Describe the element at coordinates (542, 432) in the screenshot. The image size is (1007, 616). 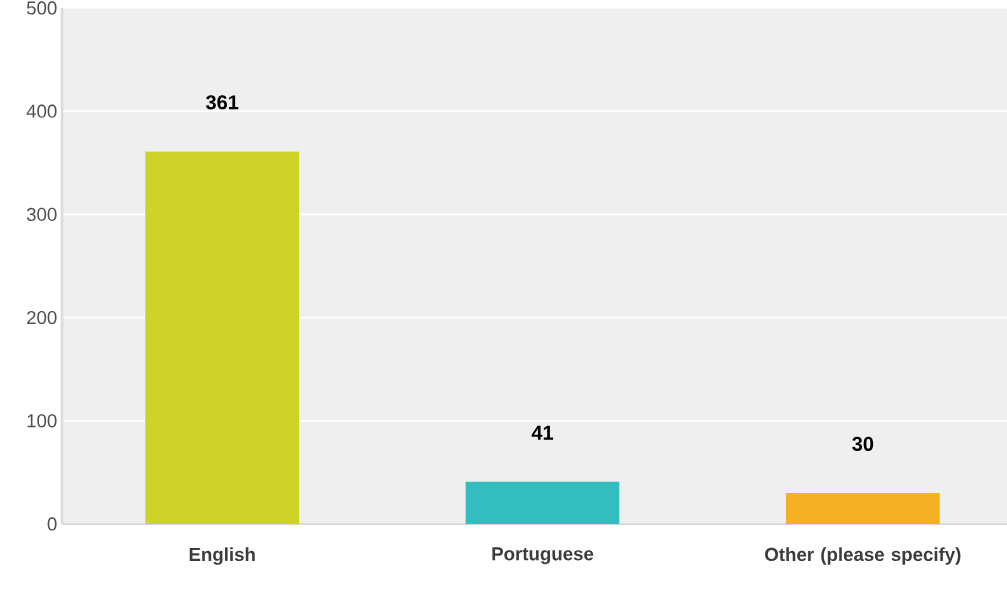
I see `data-label: 41` at that location.